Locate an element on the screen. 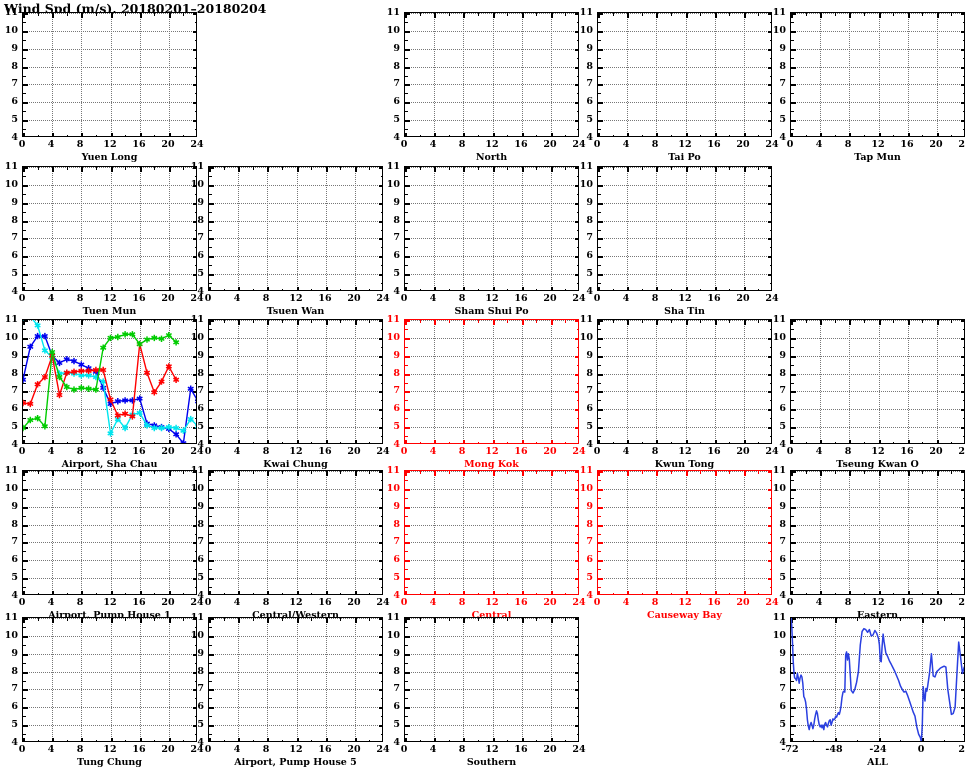 The height and width of the screenshot is (768, 965). plot-panel-tap-mun: 456789101104812162024Tap Mun is located at coordinates (869, 85).